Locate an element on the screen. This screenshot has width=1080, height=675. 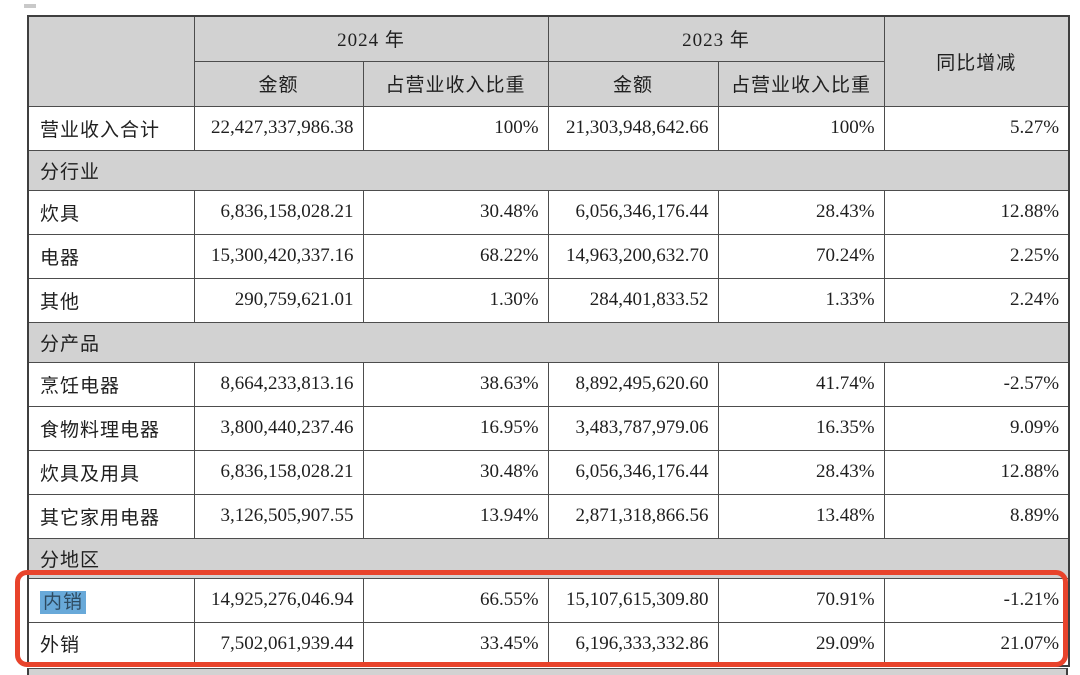
value-cell: 70.24% is located at coordinates (801, 256).